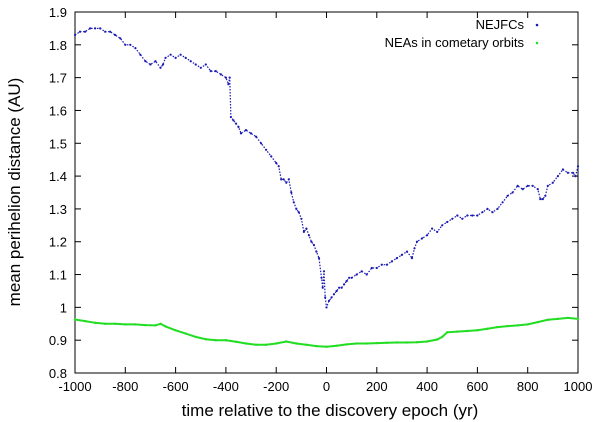 The image size is (600, 422). Describe the element at coordinates (63, 307) in the screenshot. I see `y-tick-label: 1` at that location.